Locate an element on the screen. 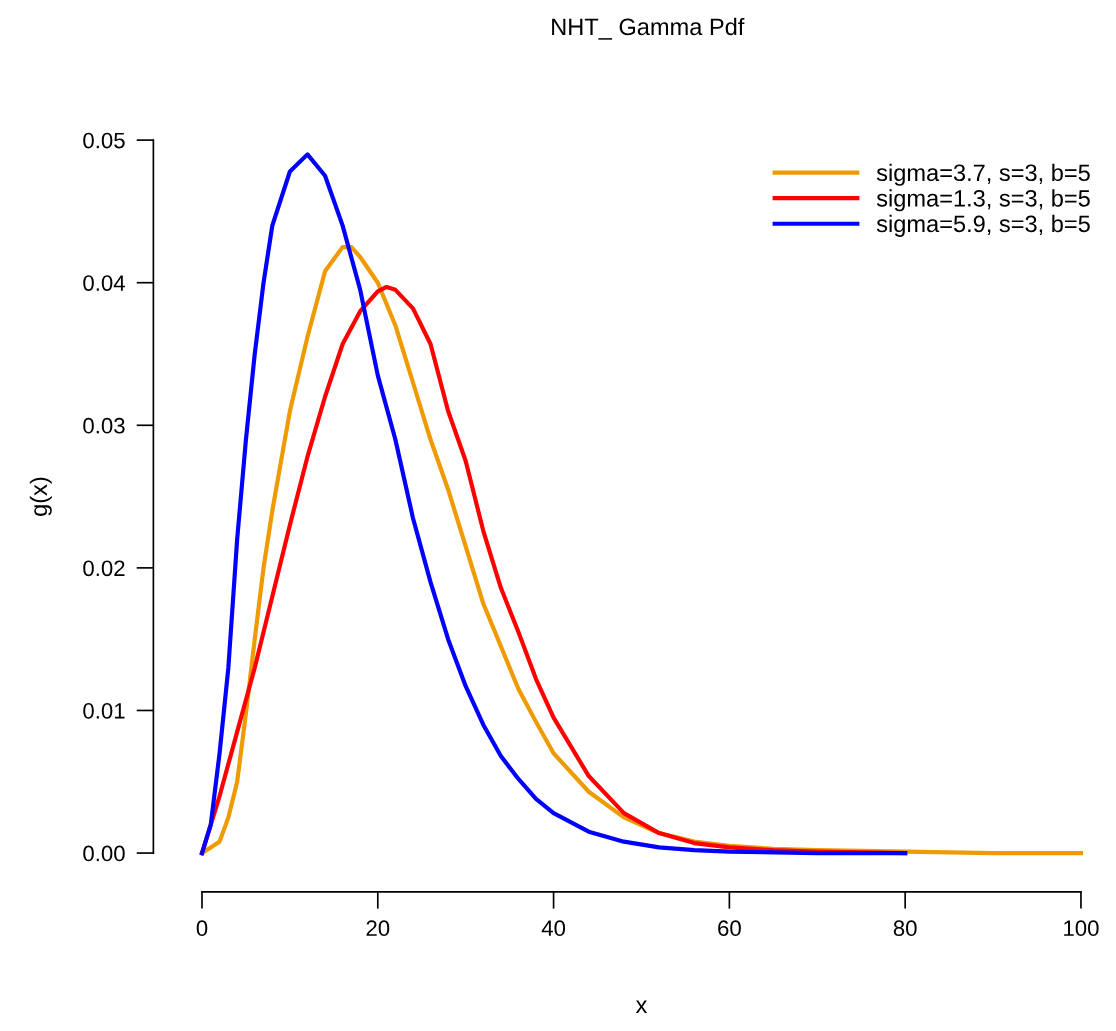 The image size is (1116, 1031). x-tick-label: 40 is located at coordinates (553, 928).